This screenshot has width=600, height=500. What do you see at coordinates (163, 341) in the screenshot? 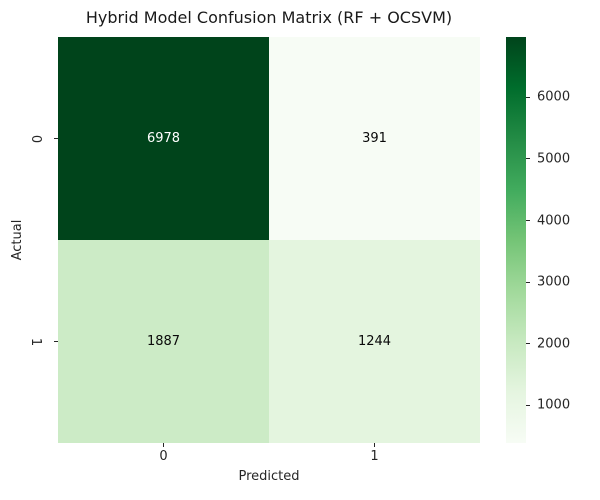
I see `heatmap-cell-1-0: 1887` at bounding box center [163, 341].